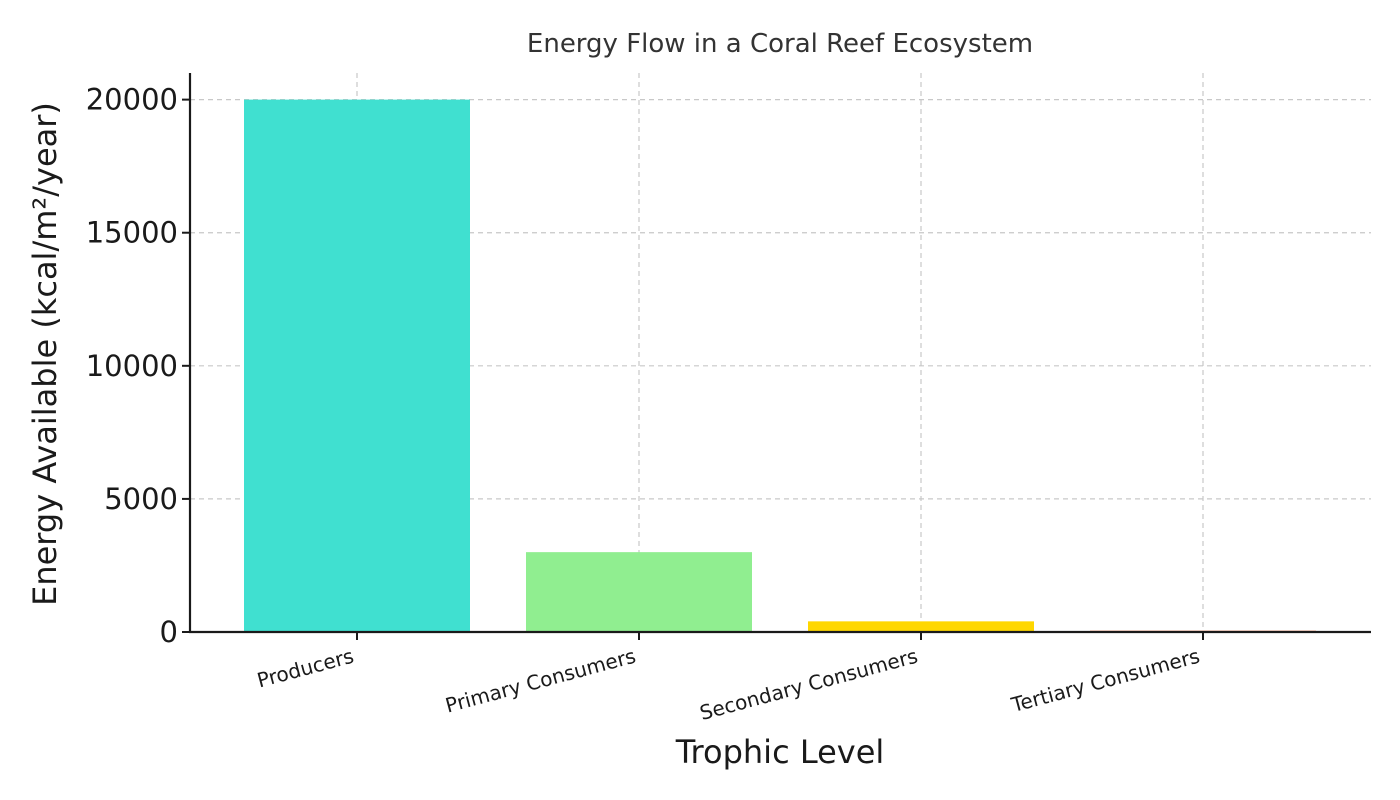 Image resolution: width=1400 pixels, height=800 pixels. Describe the element at coordinates (780, 752) in the screenshot. I see `x-axis-label: Trophic Level` at that location.